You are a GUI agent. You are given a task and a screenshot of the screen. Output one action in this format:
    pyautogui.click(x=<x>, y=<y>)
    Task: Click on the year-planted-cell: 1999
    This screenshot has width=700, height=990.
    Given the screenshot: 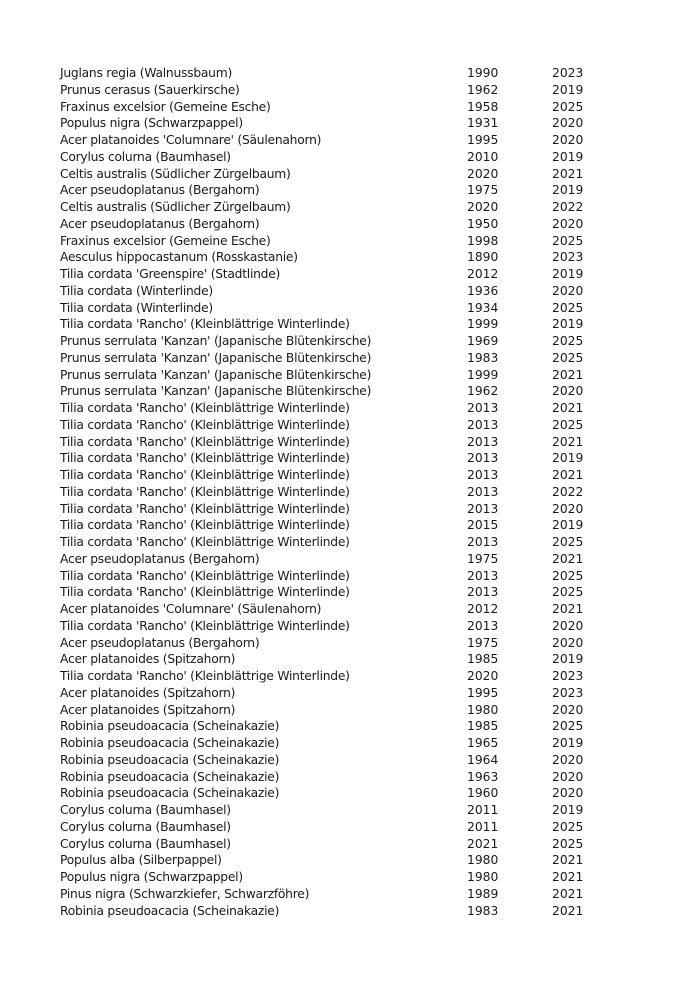 What is the action you would take?
    pyautogui.click(x=483, y=324)
    